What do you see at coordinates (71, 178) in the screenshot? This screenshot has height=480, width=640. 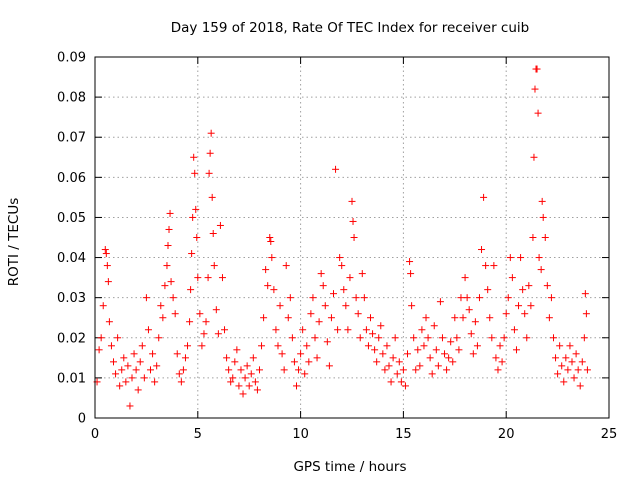 I see `y-tick-label: 0.06` at bounding box center [71, 178].